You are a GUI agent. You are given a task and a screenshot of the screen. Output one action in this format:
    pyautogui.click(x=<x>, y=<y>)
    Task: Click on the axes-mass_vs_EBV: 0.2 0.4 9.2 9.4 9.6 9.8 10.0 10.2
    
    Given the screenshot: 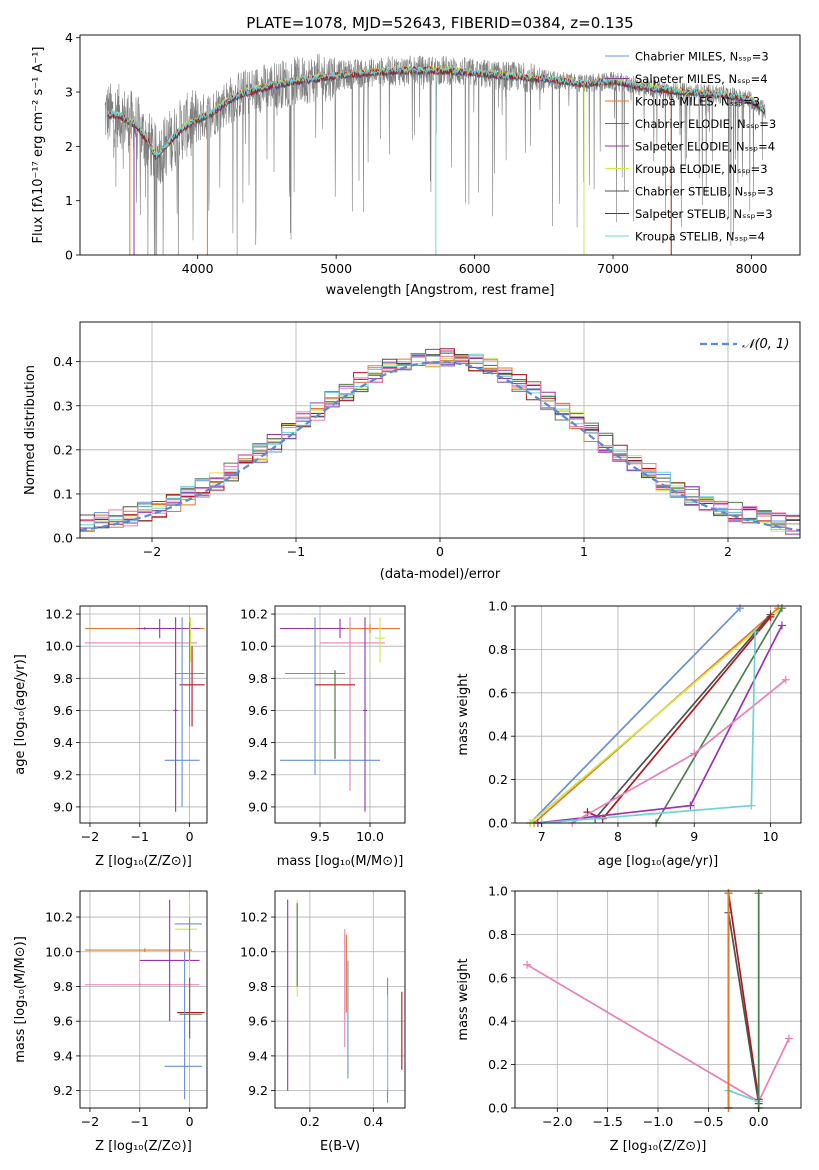 What is the action you would take?
    pyautogui.click(x=323, y=1009)
    